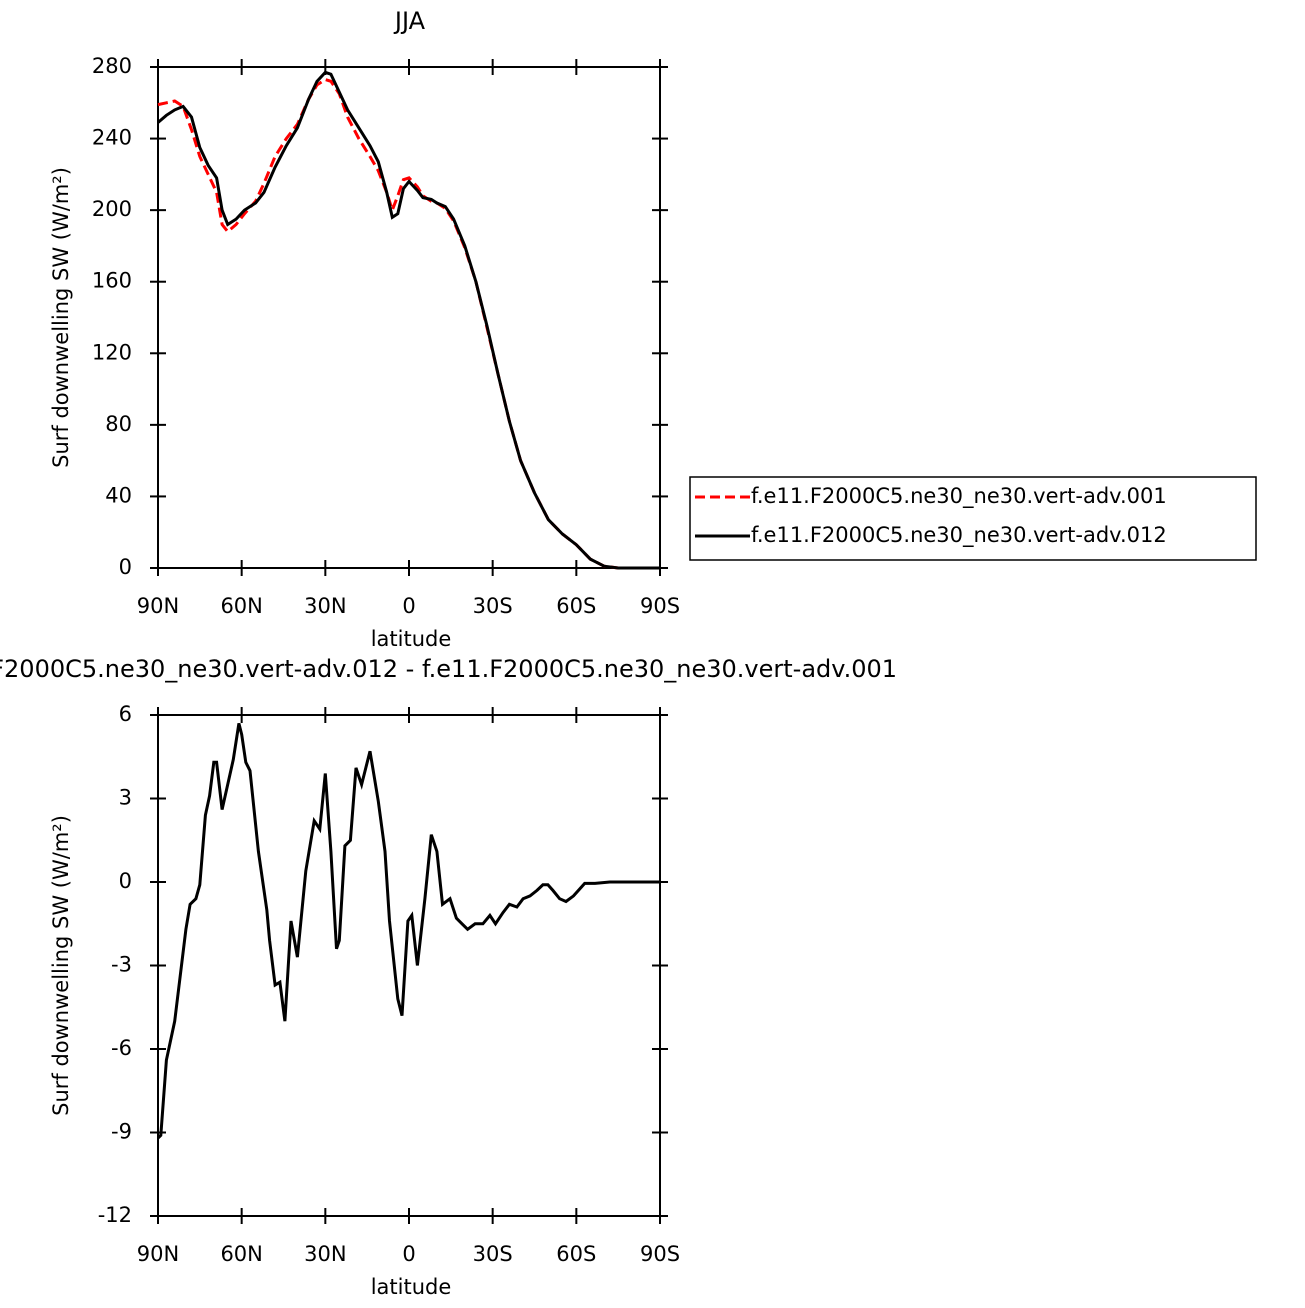 This screenshot has width=1305, height=1308. What do you see at coordinates (118, 495) in the screenshot?
I see `y-tick-label: 40` at bounding box center [118, 495].